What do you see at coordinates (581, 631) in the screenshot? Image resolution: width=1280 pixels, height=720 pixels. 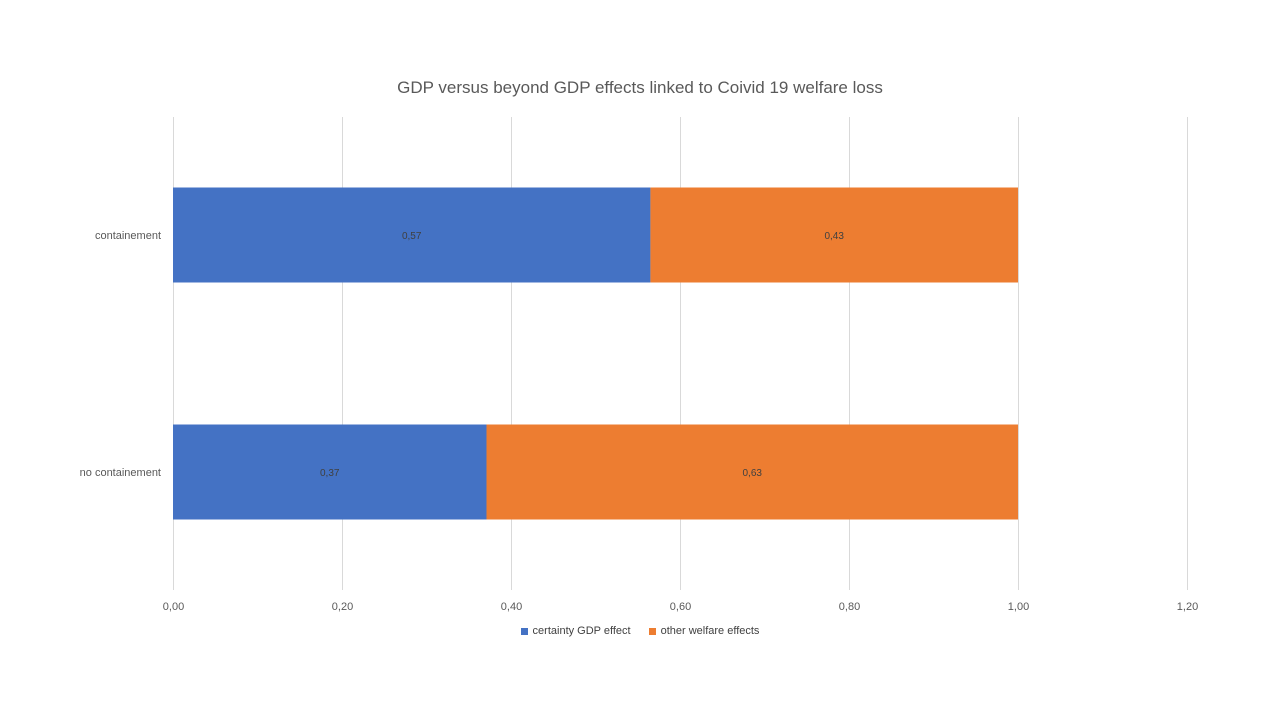 I see `legend-label-0: certainty GDP effect` at bounding box center [581, 631].